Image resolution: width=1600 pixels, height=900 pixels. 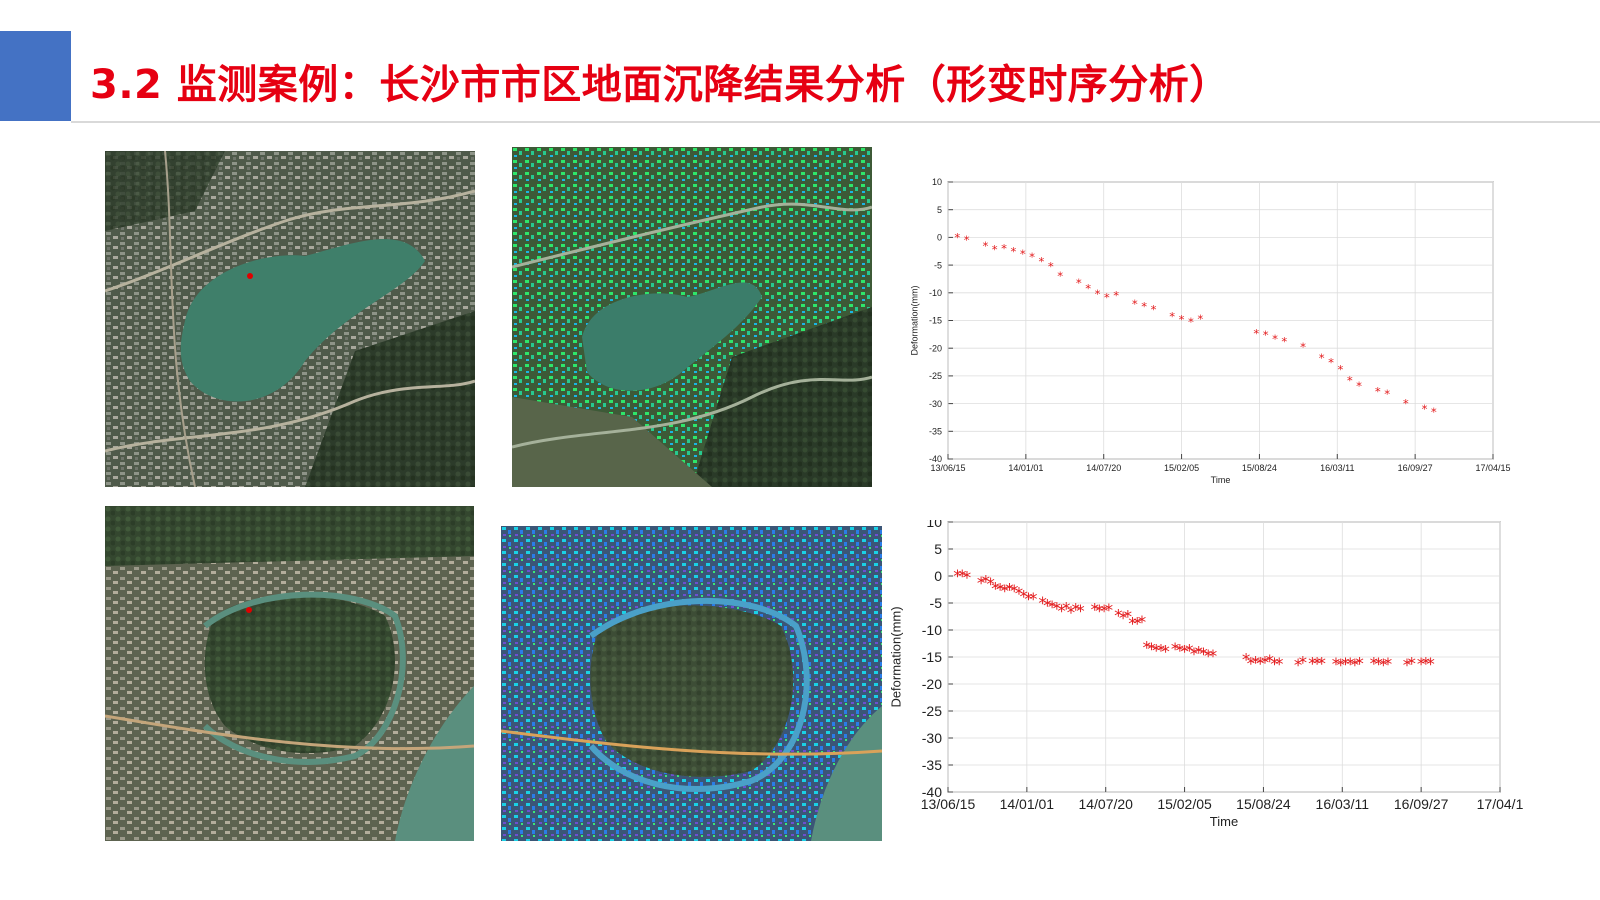 What do you see at coordinates (1103, 468) in the screenshot?
I see `x-tick-label: 14/07/20` at bounding box center [1103, 468].